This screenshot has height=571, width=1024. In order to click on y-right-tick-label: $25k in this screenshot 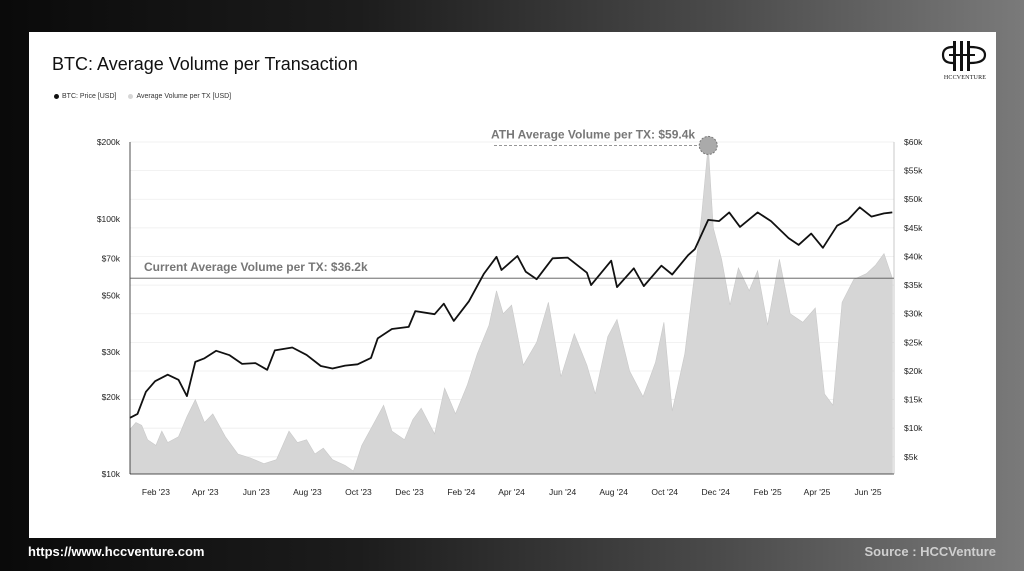, I will do `click(913, 342)`.